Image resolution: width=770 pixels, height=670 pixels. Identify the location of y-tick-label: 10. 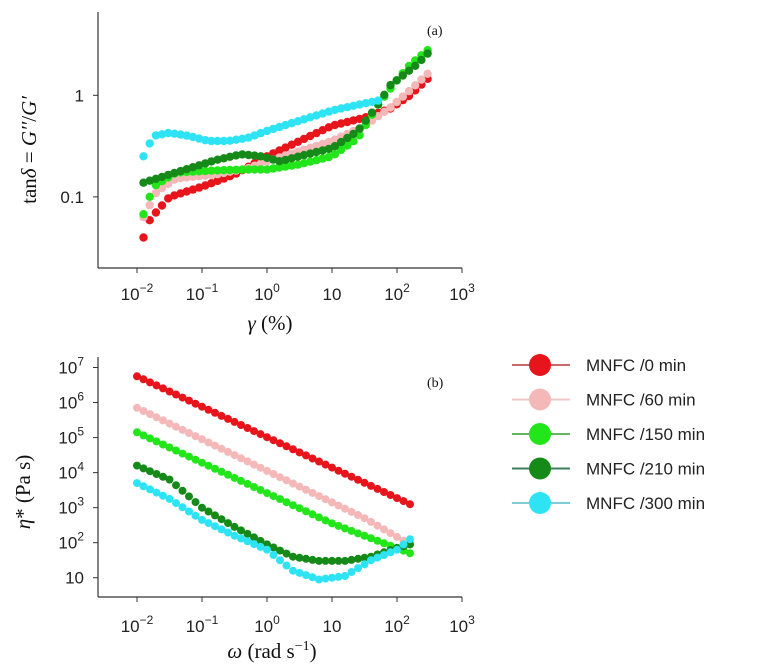
(74, 578).